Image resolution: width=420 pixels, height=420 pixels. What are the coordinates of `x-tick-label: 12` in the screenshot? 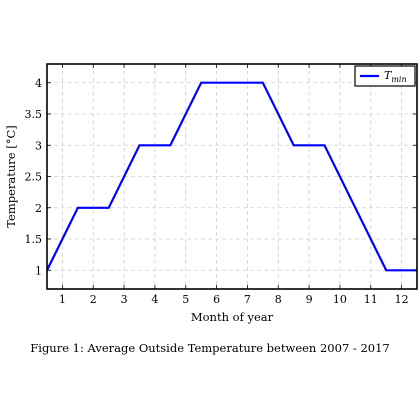 It's located at (402, 299).